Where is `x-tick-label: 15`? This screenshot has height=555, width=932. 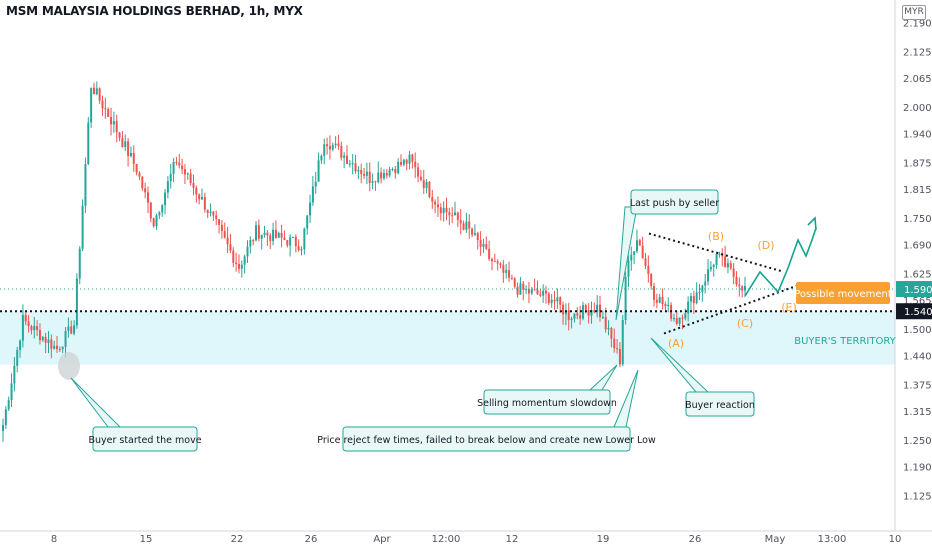
x-tick-label: 15 is located at coordinates (146, 539).